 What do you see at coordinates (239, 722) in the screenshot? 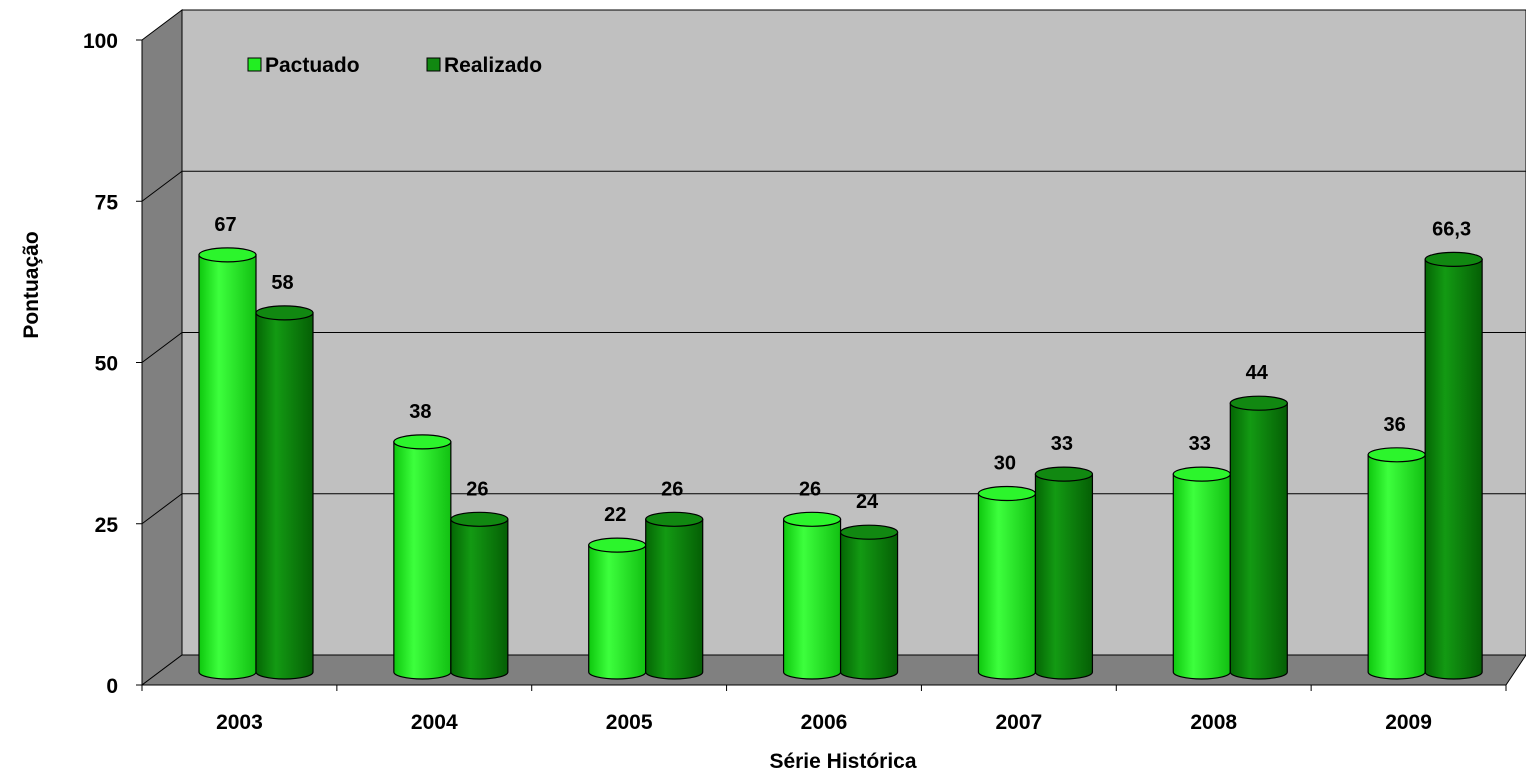
I see `x-tick-label: 2003` at bounding box center [239, 722].